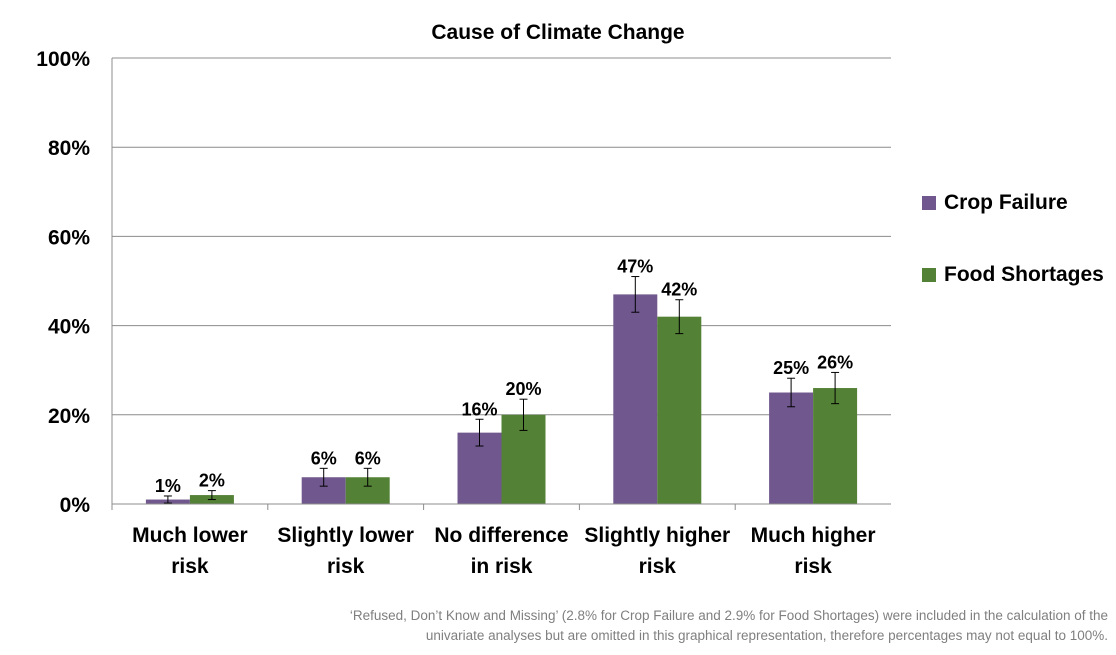 The image size is (1116, 655). I want to click on data-label: 47%, so click(635, 267).